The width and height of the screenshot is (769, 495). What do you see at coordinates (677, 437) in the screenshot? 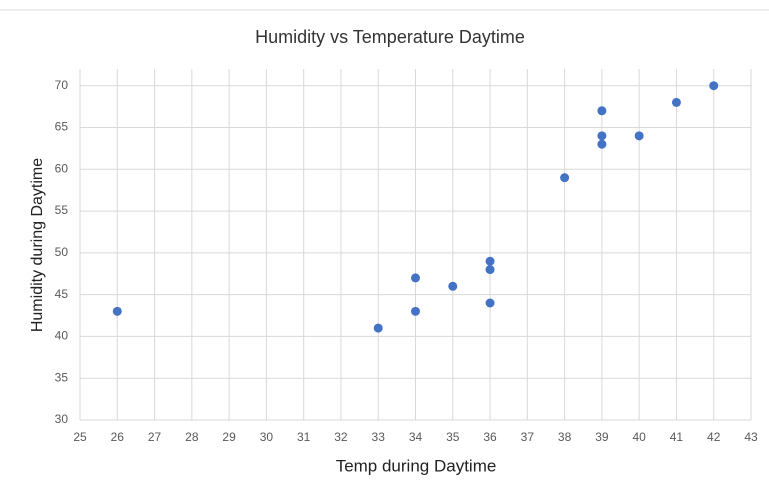
I see `x-tick-label: 41` at bounding box center [677, 437].